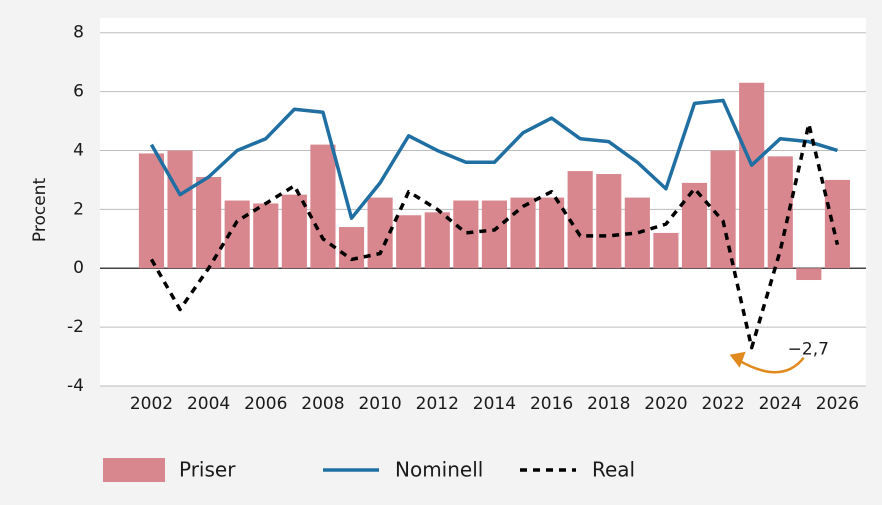  I want to click on y-tick-label: 2, so click(78, 209).